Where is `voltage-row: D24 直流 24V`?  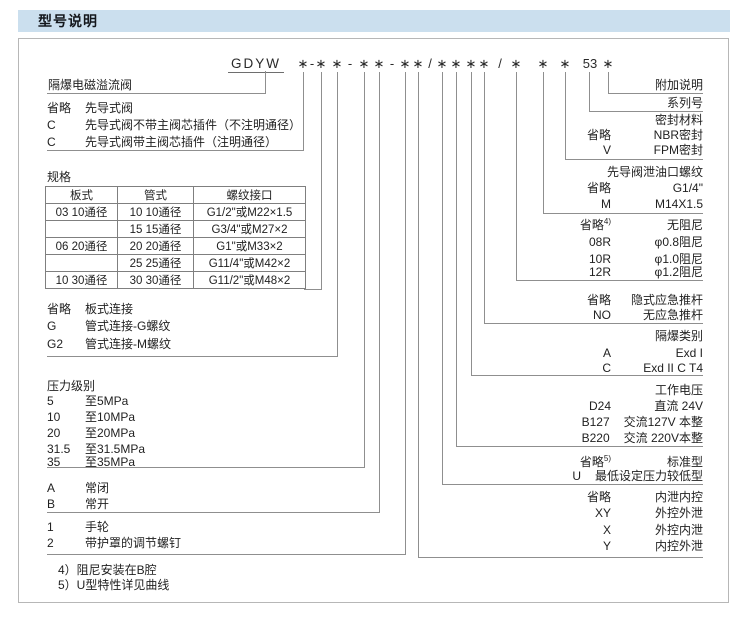 voltage-row: D24 直流 24V is located at coordinates (646, 406).